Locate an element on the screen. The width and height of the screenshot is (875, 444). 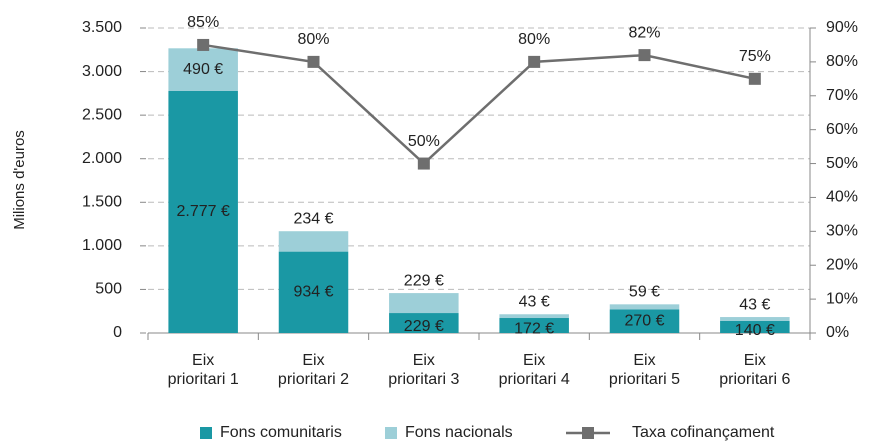
y-tick-label: 3.500 is located at coordinates (102, 27).